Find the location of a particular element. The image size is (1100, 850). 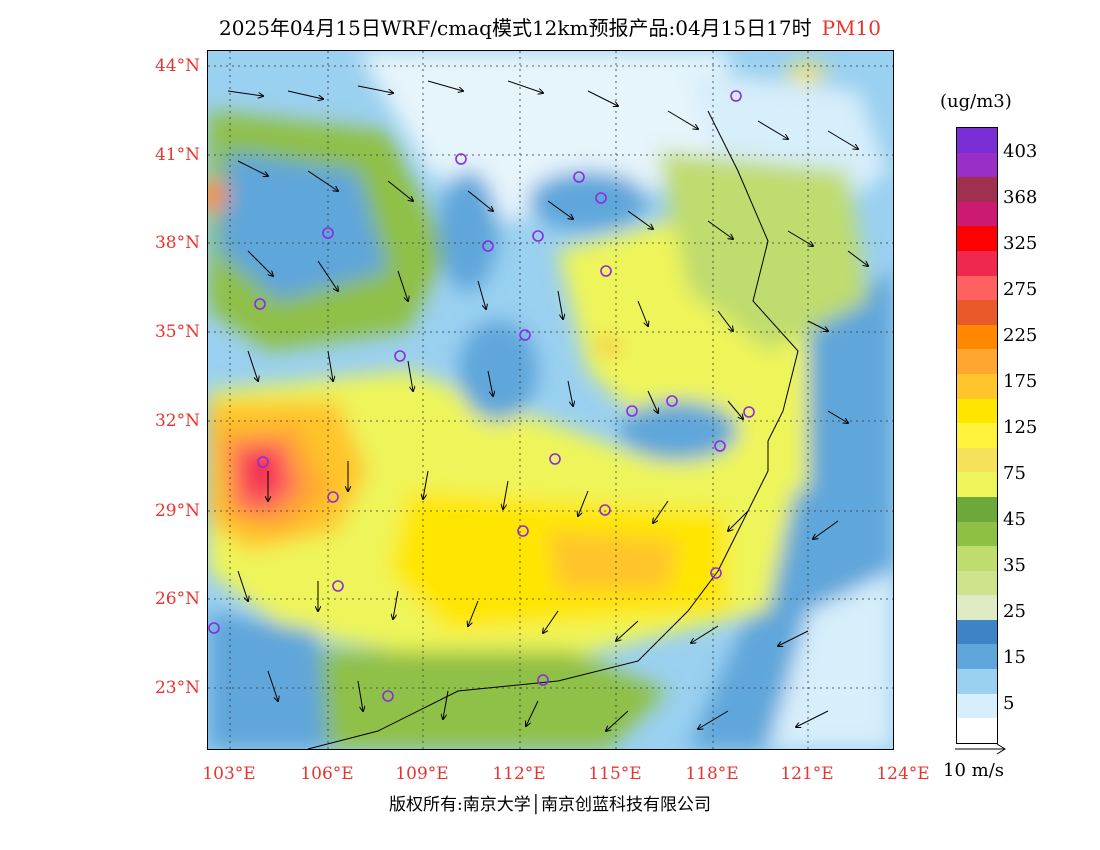

colorbar-label: 275 is located at coordinates (1020, 289).